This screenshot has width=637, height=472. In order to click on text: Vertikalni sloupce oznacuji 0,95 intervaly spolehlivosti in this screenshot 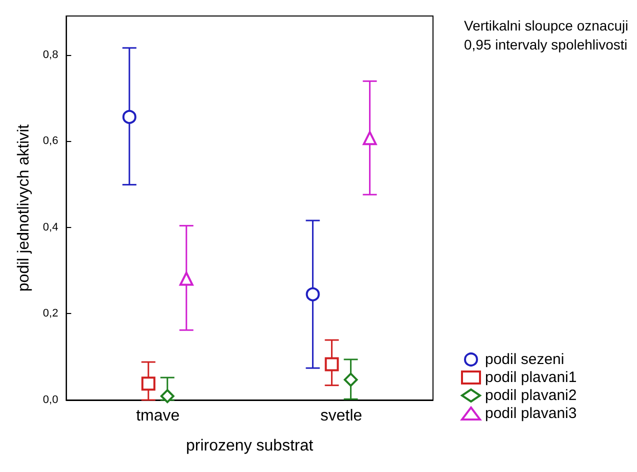, I will do `click(548, 35)`.